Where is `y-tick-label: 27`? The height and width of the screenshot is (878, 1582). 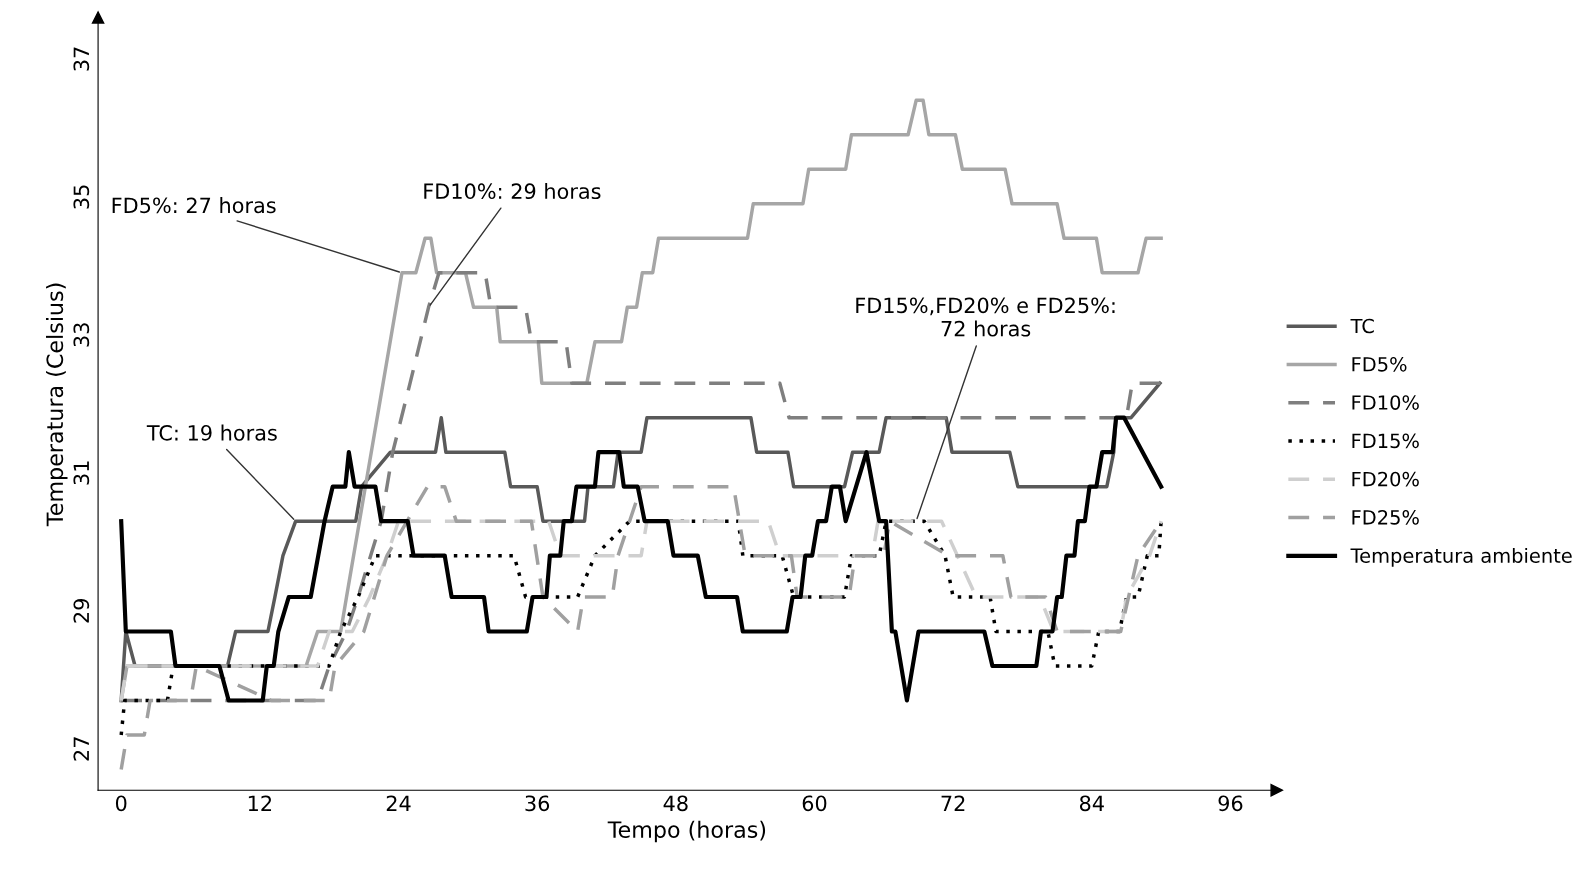
y-tick-label: 27 is located at coordinates (81, 749).